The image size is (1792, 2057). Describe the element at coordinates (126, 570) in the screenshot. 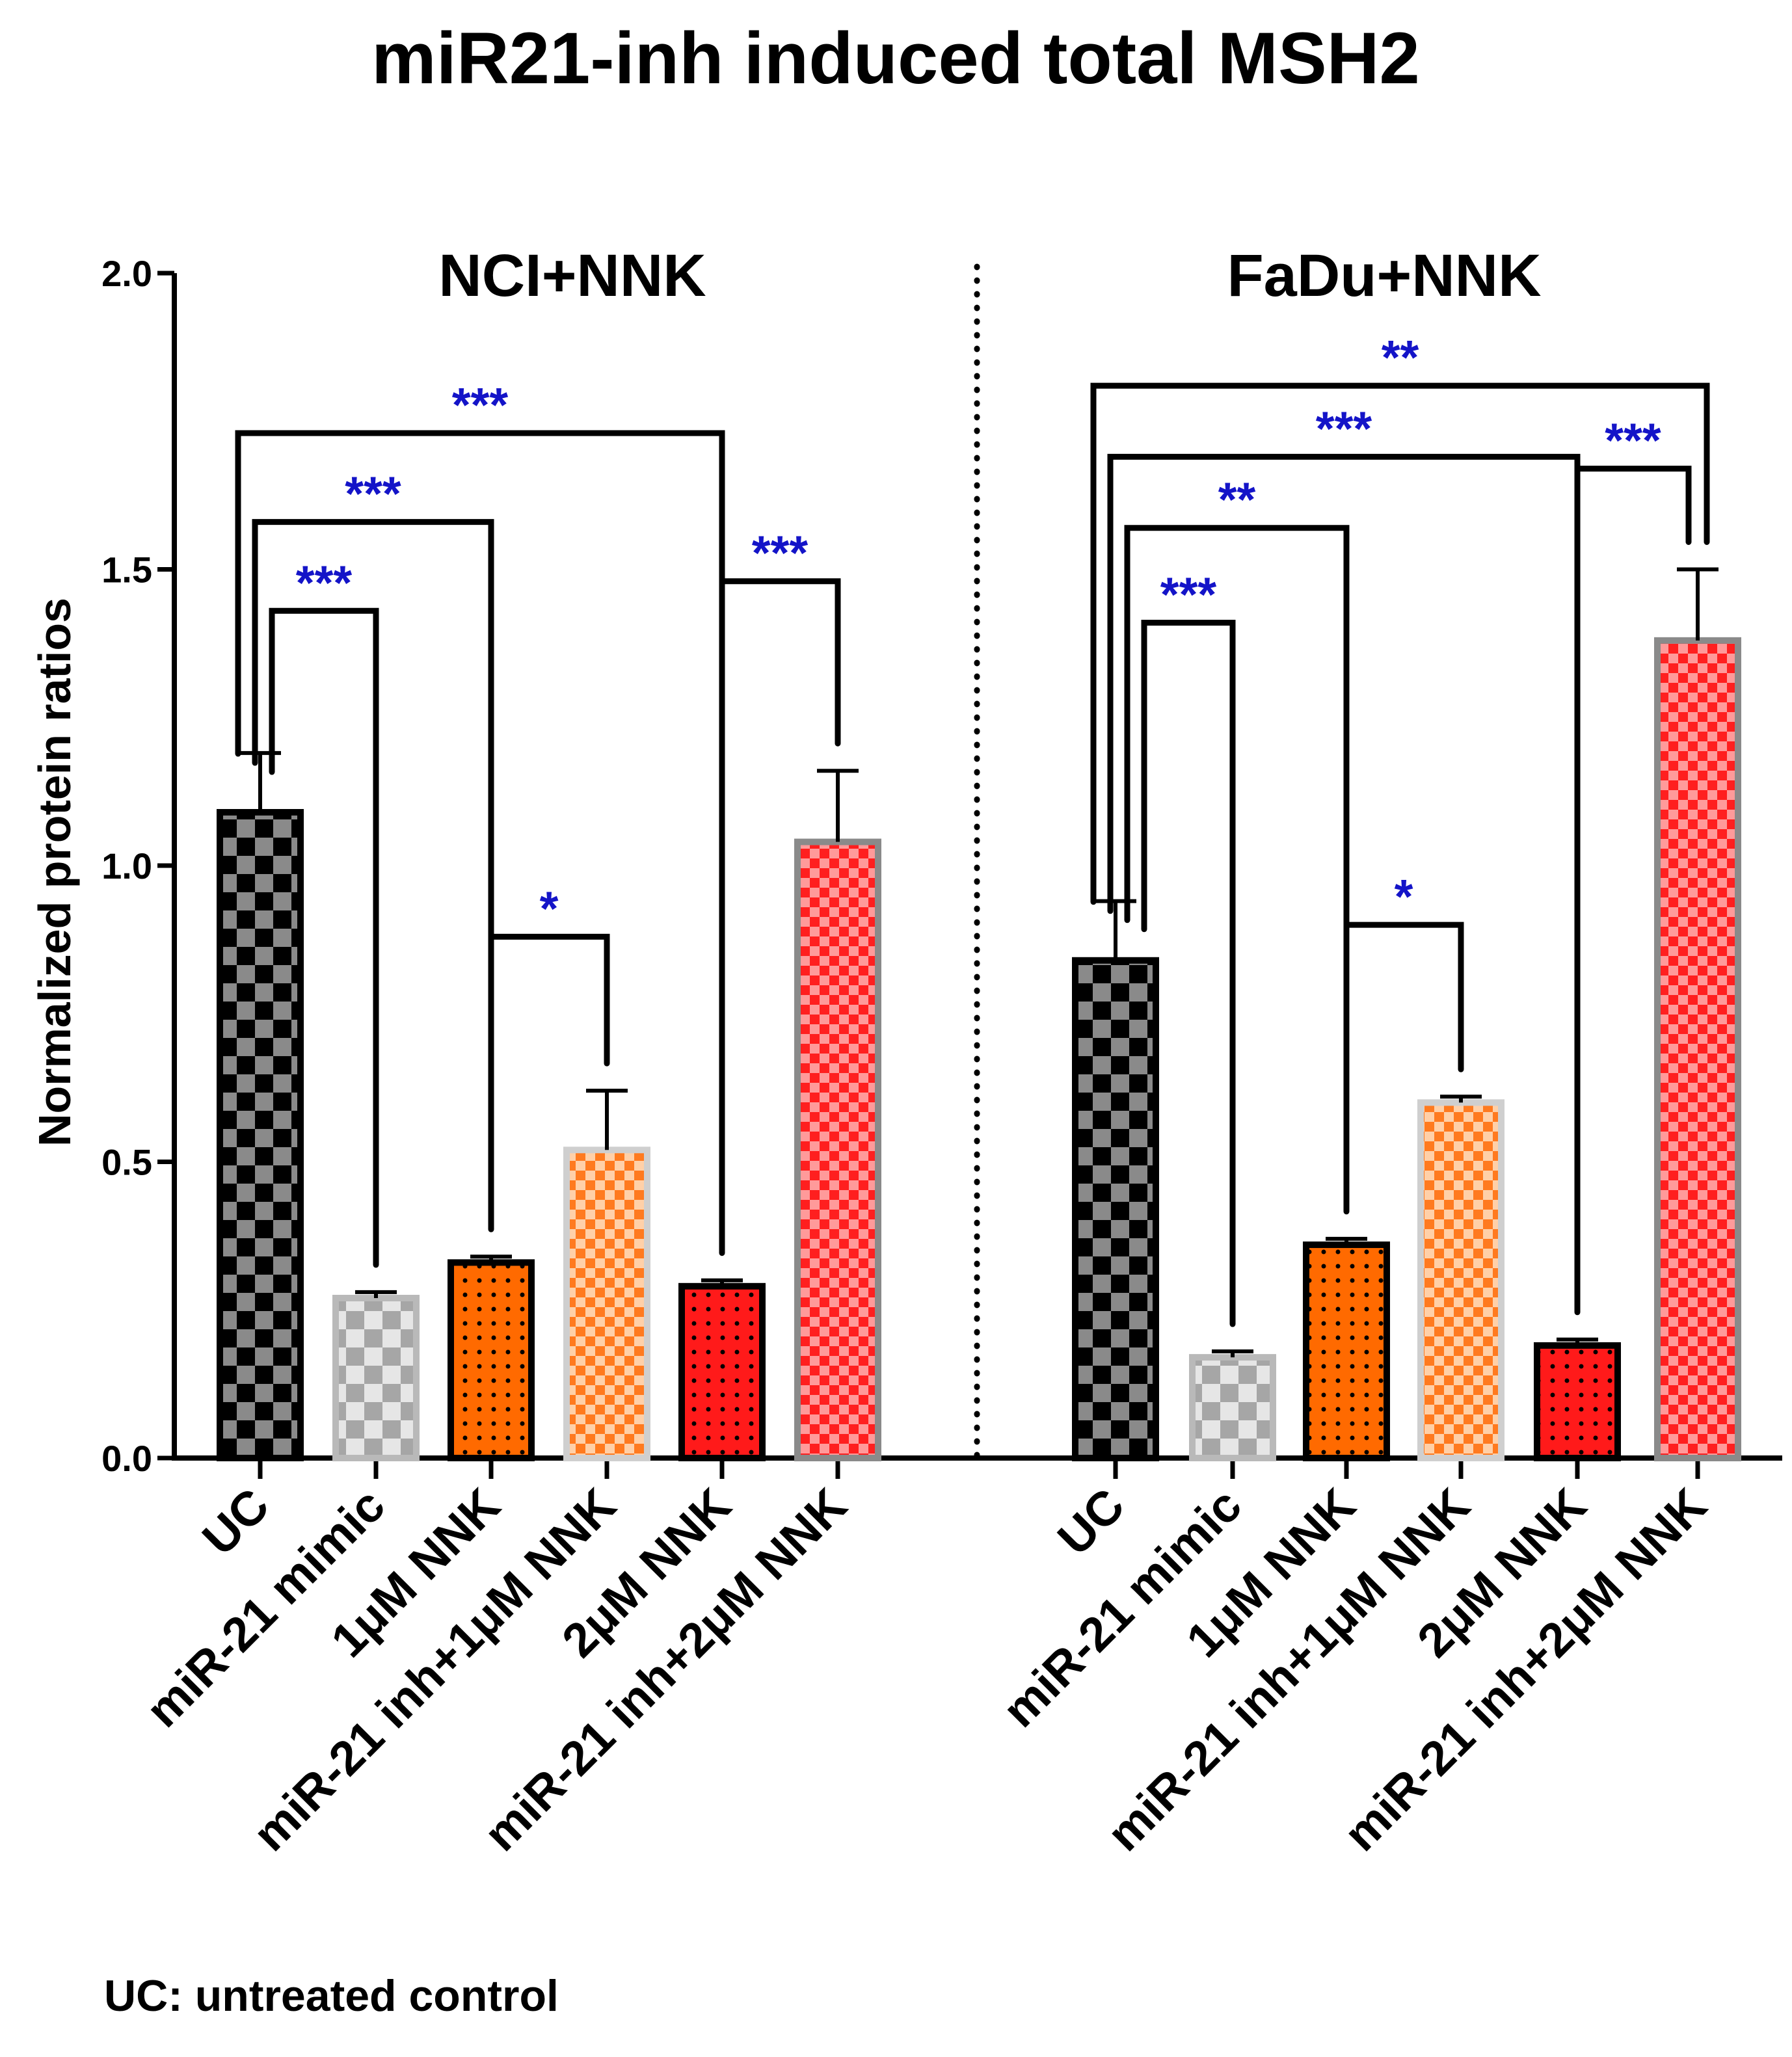

I see `y-tick-label: 1.5` at that location.